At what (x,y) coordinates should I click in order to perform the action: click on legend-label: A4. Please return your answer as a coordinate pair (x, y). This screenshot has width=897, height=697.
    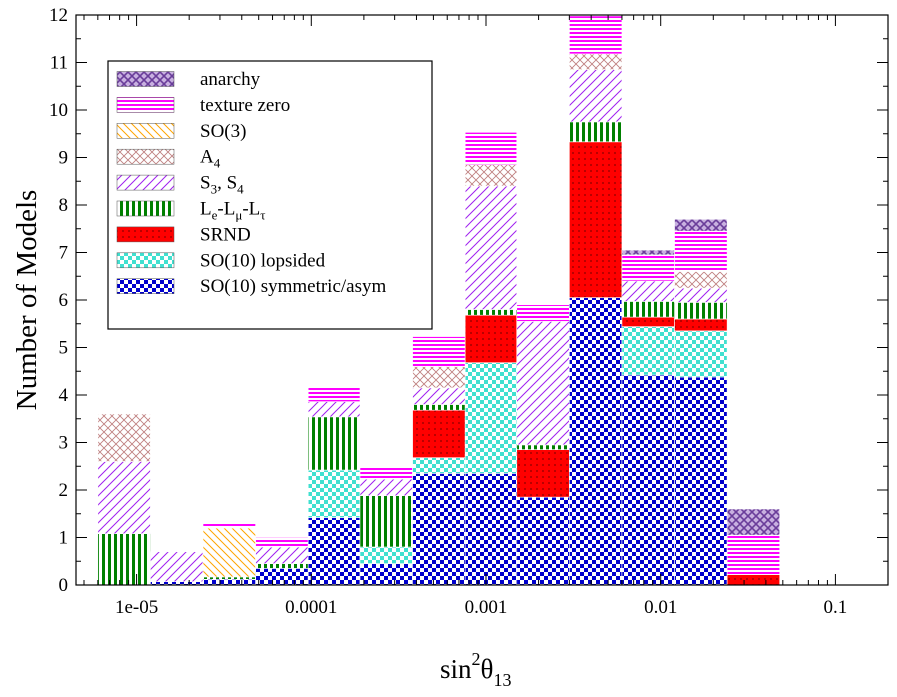
    Looking at the image, I should click on (210, 159).